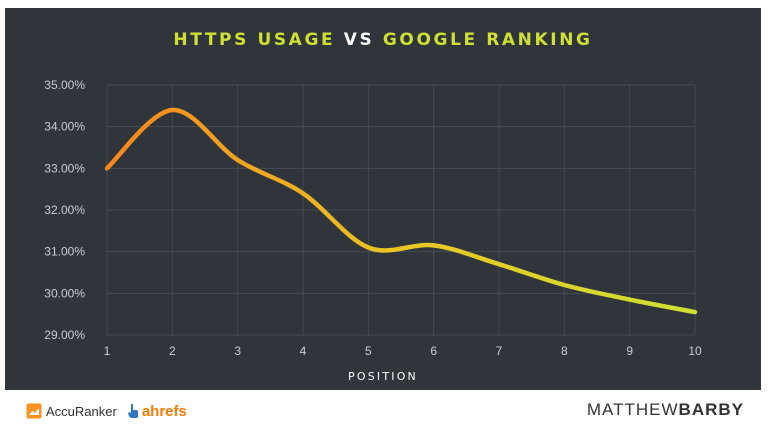  Describe the element at coordinates (64, 168) in the screenshot. I see `y-tick-label: 33.00%` at that location.